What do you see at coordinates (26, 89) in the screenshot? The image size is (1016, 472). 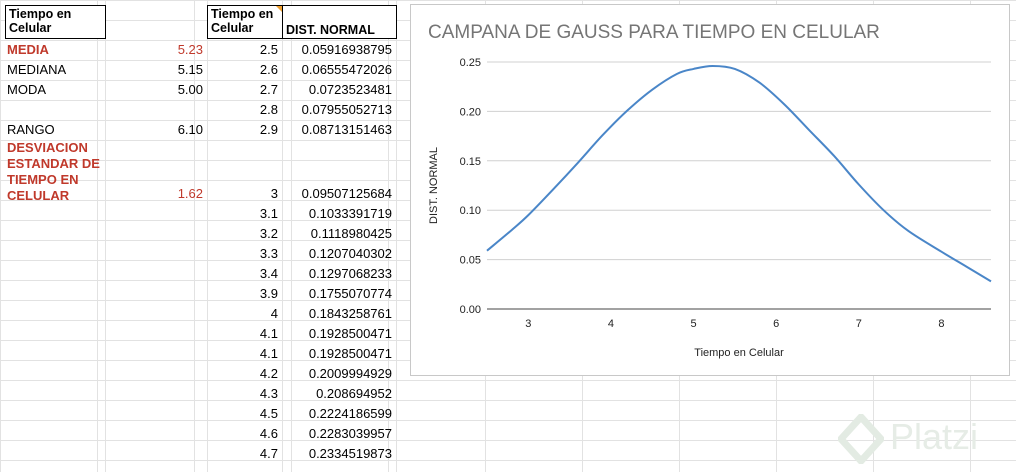 I see `stat-label: MODA` at bounding box center [26, 89].